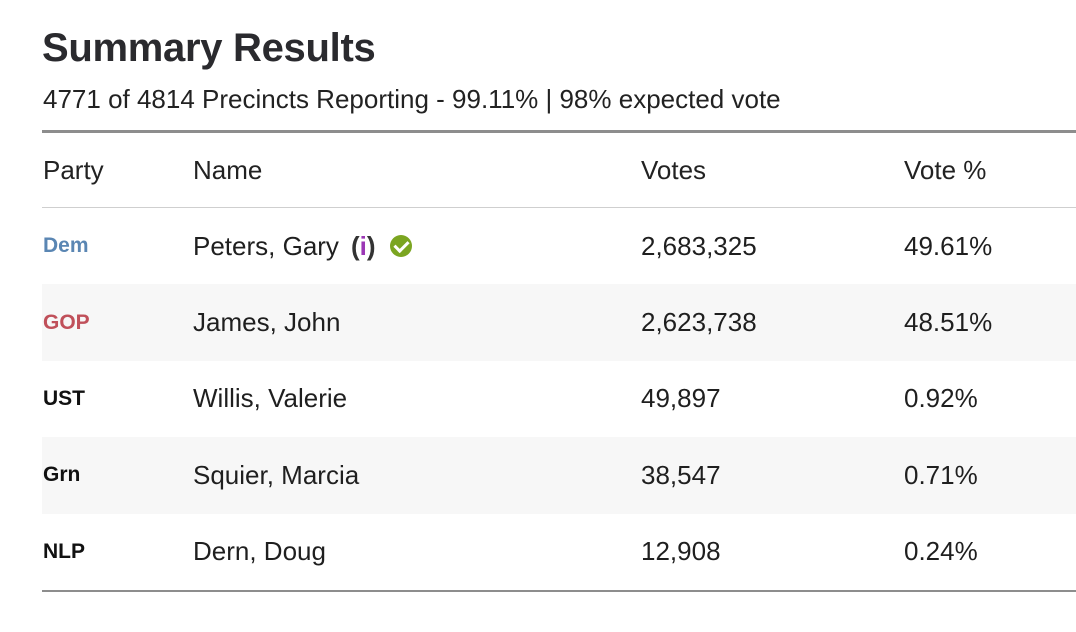  What do you see at coordinates (66, 246) in the screenshot?
I see `party-label: Dem` at bounding box center [66, 246].